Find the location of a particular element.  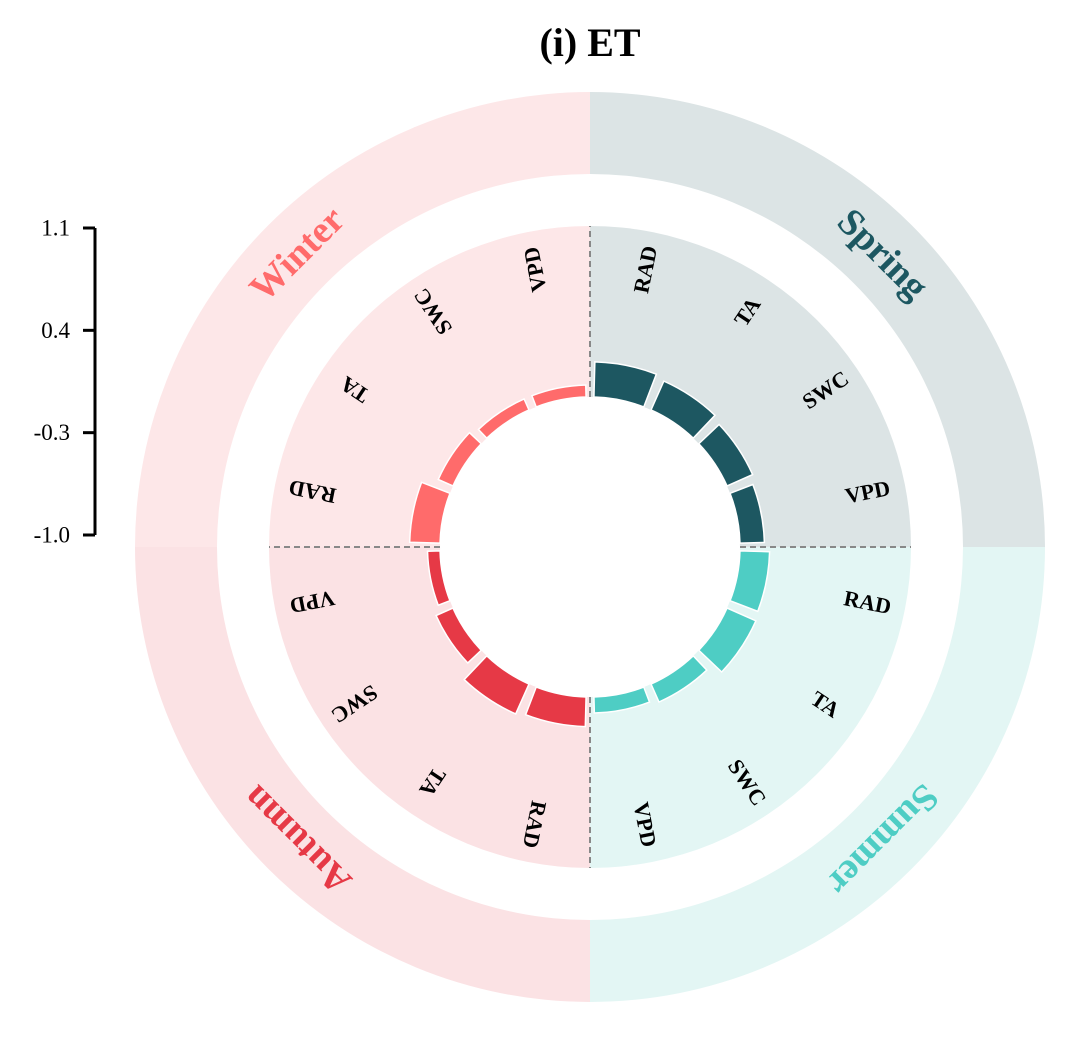

winter-bar-vpd is located at coordinates (558, 396).